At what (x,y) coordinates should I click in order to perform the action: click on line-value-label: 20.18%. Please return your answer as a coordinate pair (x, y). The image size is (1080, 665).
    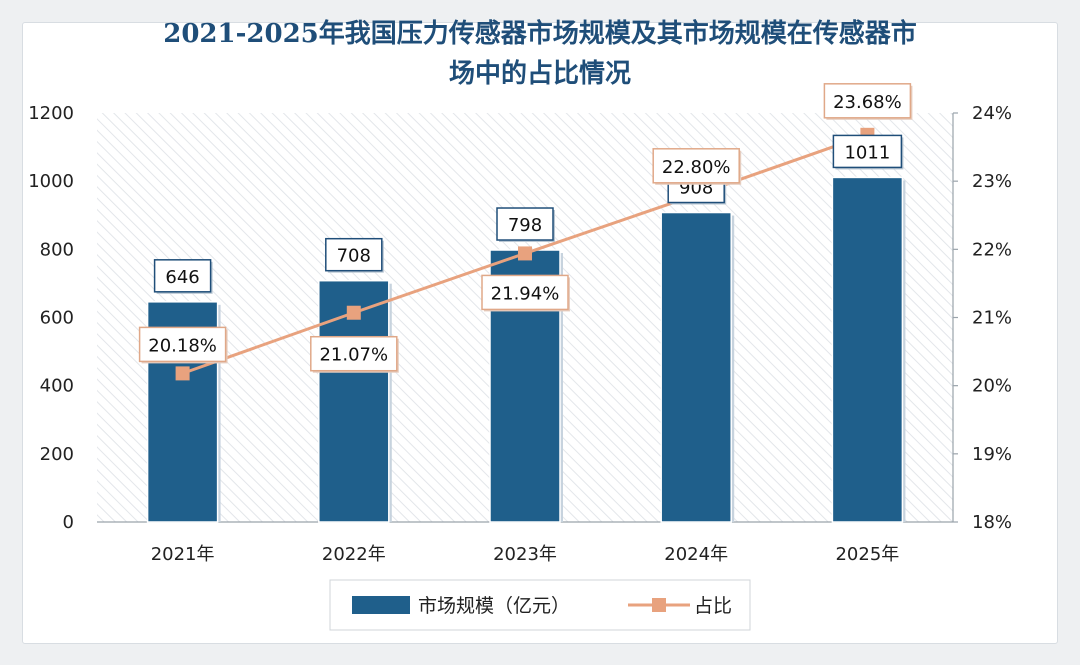
    Looking at the image, I should click on (182, 345).